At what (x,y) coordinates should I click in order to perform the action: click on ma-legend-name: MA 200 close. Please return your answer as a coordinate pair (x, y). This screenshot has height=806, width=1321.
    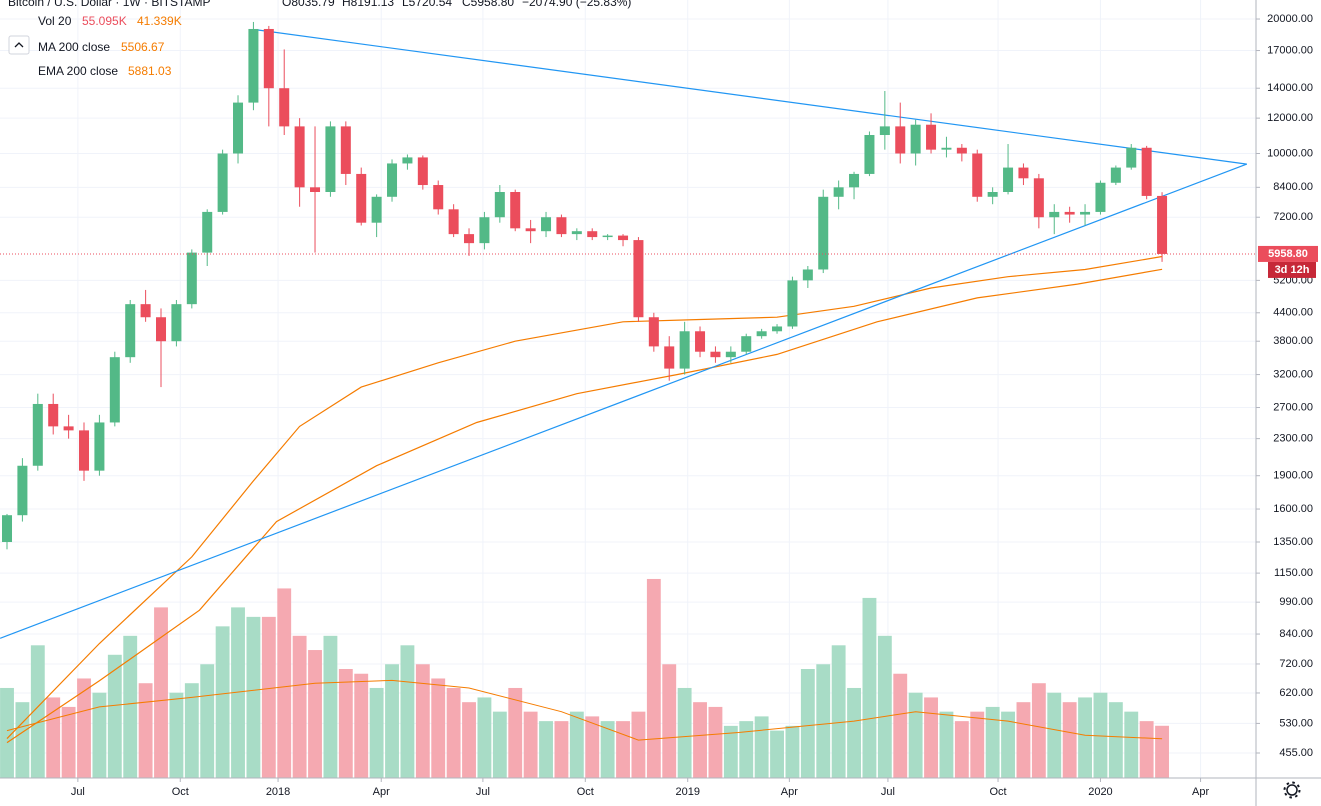
    Looking at the image, I should click on (74, 47).